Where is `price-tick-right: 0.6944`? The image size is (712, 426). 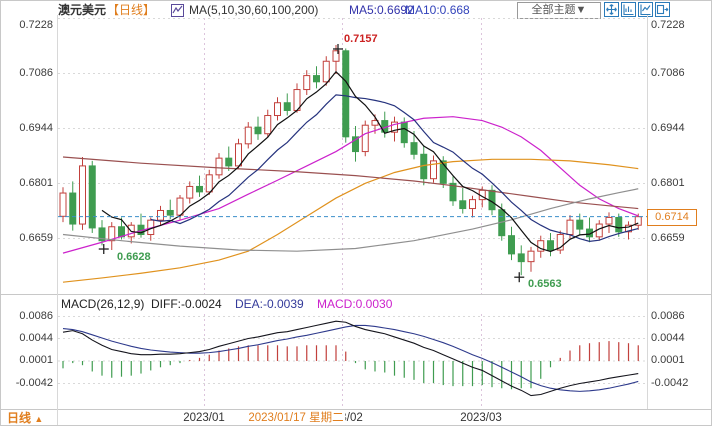
price-tick-right: 0.6944 is located at coordinates (668, 128).